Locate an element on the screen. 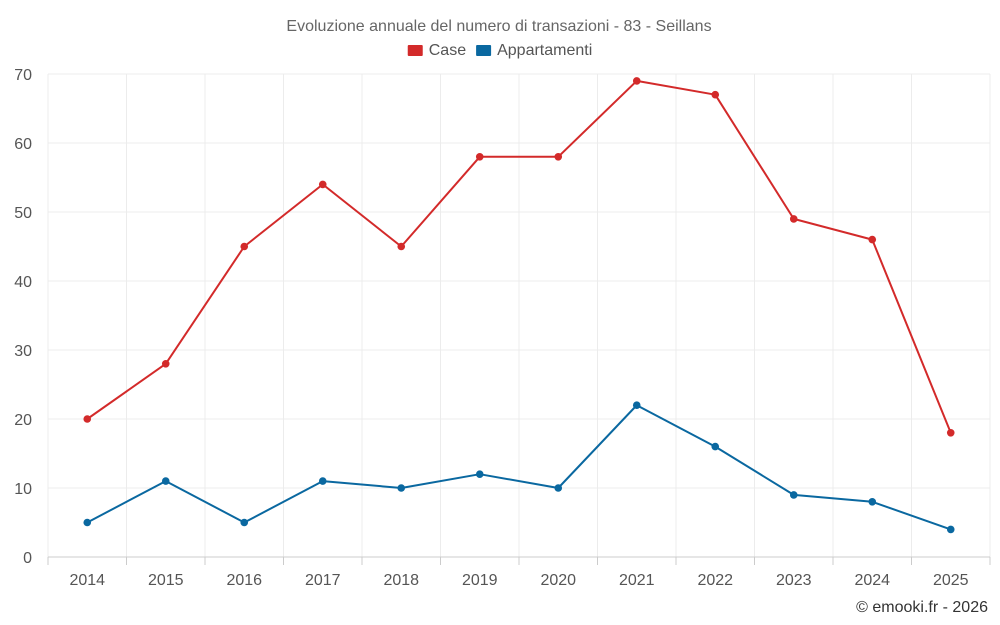 The height and width of the screenshot is (625, 1000). x-tick-label: 2015 is located at coordinates (166, 580).